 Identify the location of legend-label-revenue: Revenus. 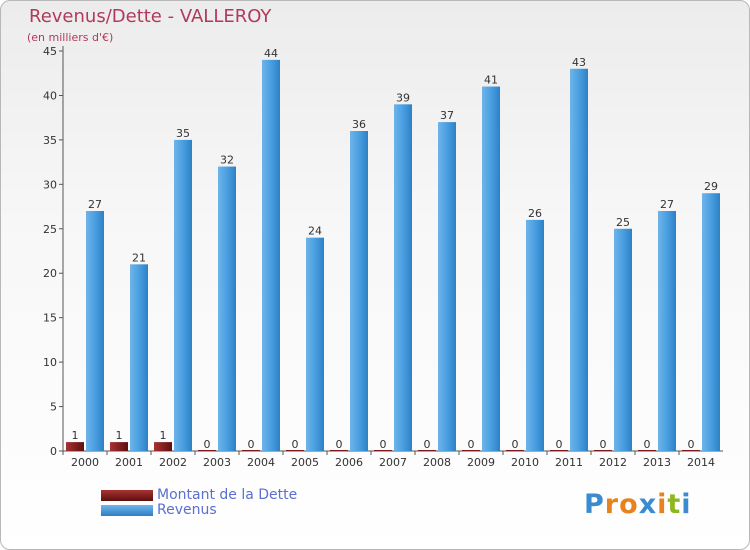
(187, 510).